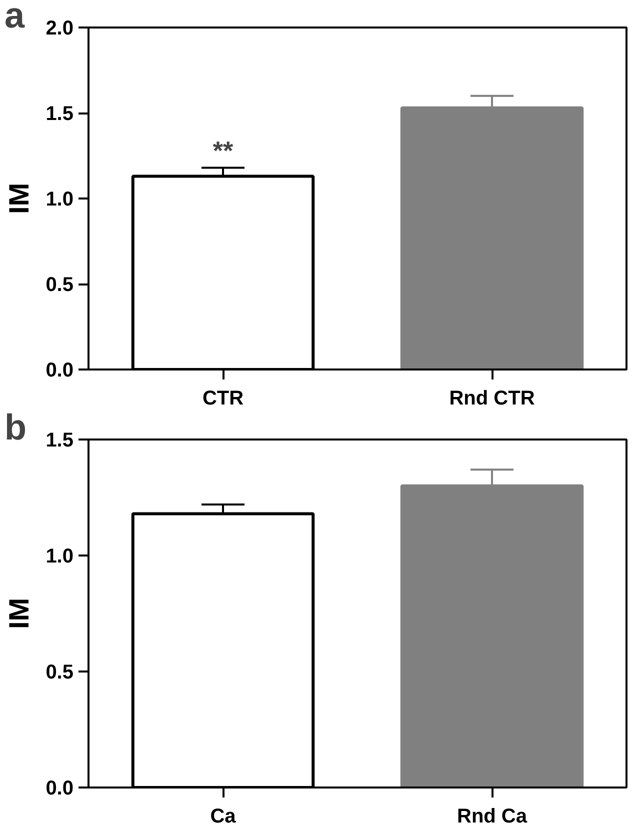 The height and width of the screenshot is (830, 638). What do you see at coordinates (223, 817) in the screenshot?
I see `x-tick-label: Ca` at bounding box center [223, 817].